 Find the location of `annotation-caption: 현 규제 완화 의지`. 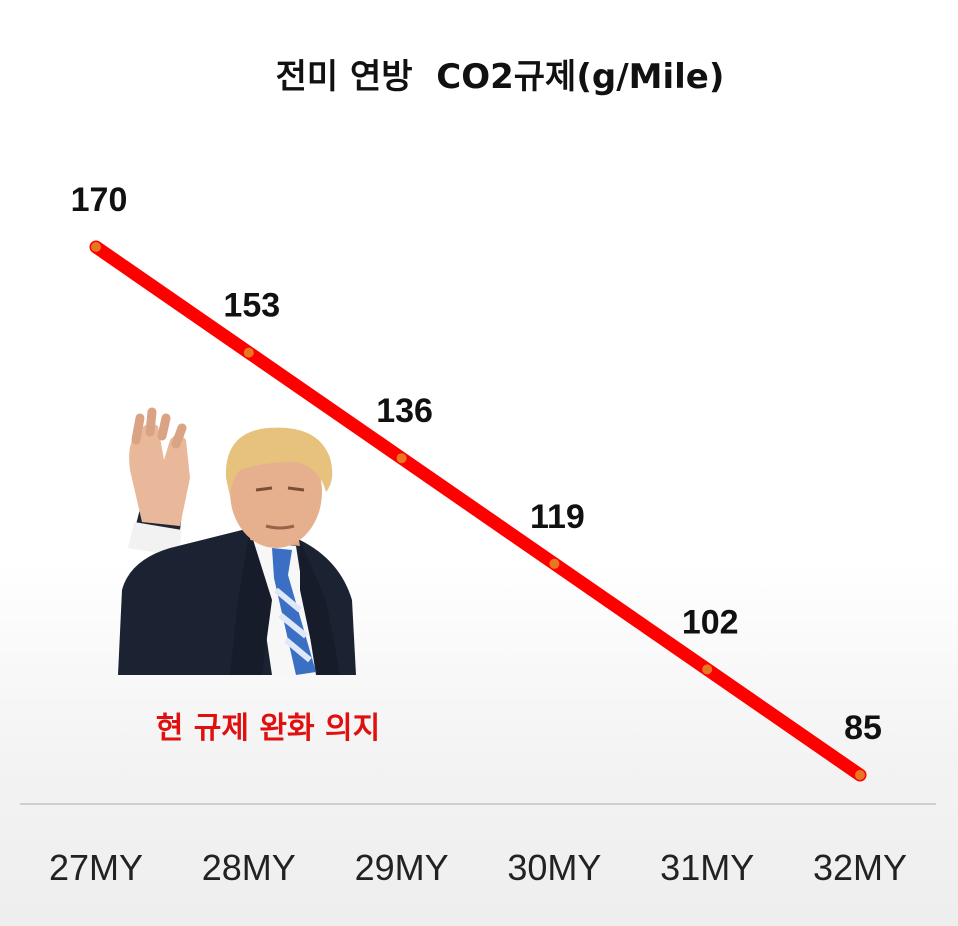

annotation-caption: 현 규제 완화 의지 is located at coordinates (268, 728).